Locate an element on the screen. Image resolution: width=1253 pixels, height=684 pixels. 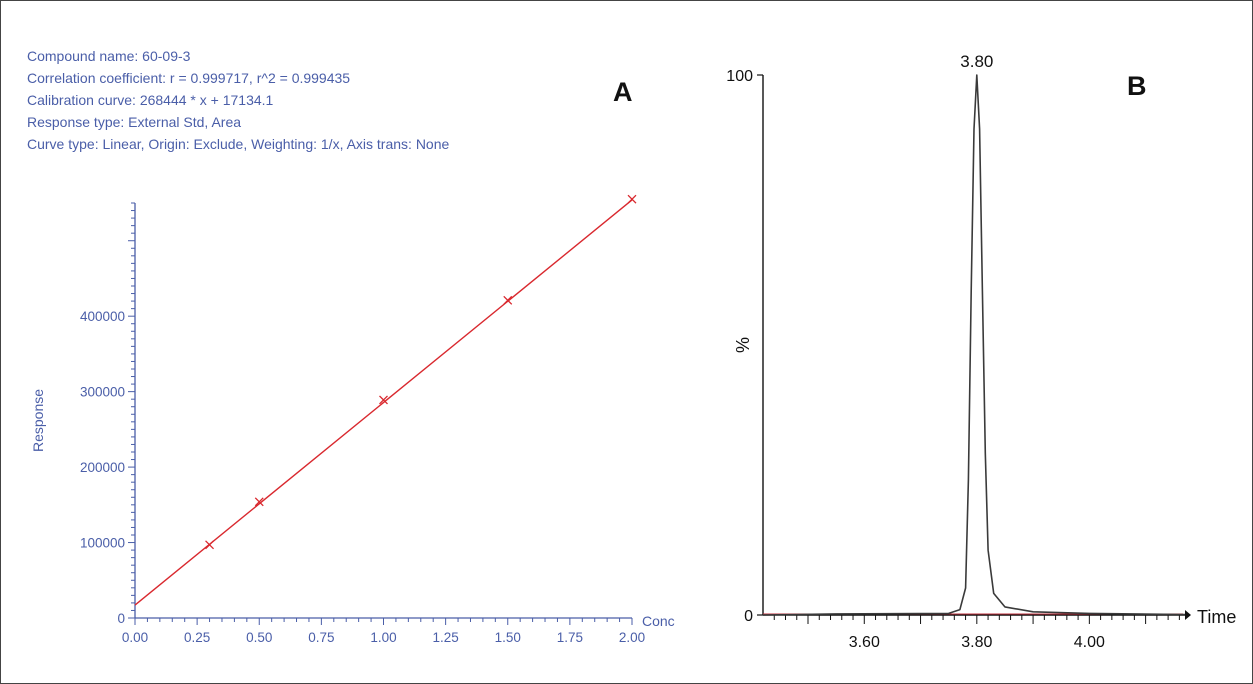
x-tick-label: 1.00 is located at coordinates (383, 637).